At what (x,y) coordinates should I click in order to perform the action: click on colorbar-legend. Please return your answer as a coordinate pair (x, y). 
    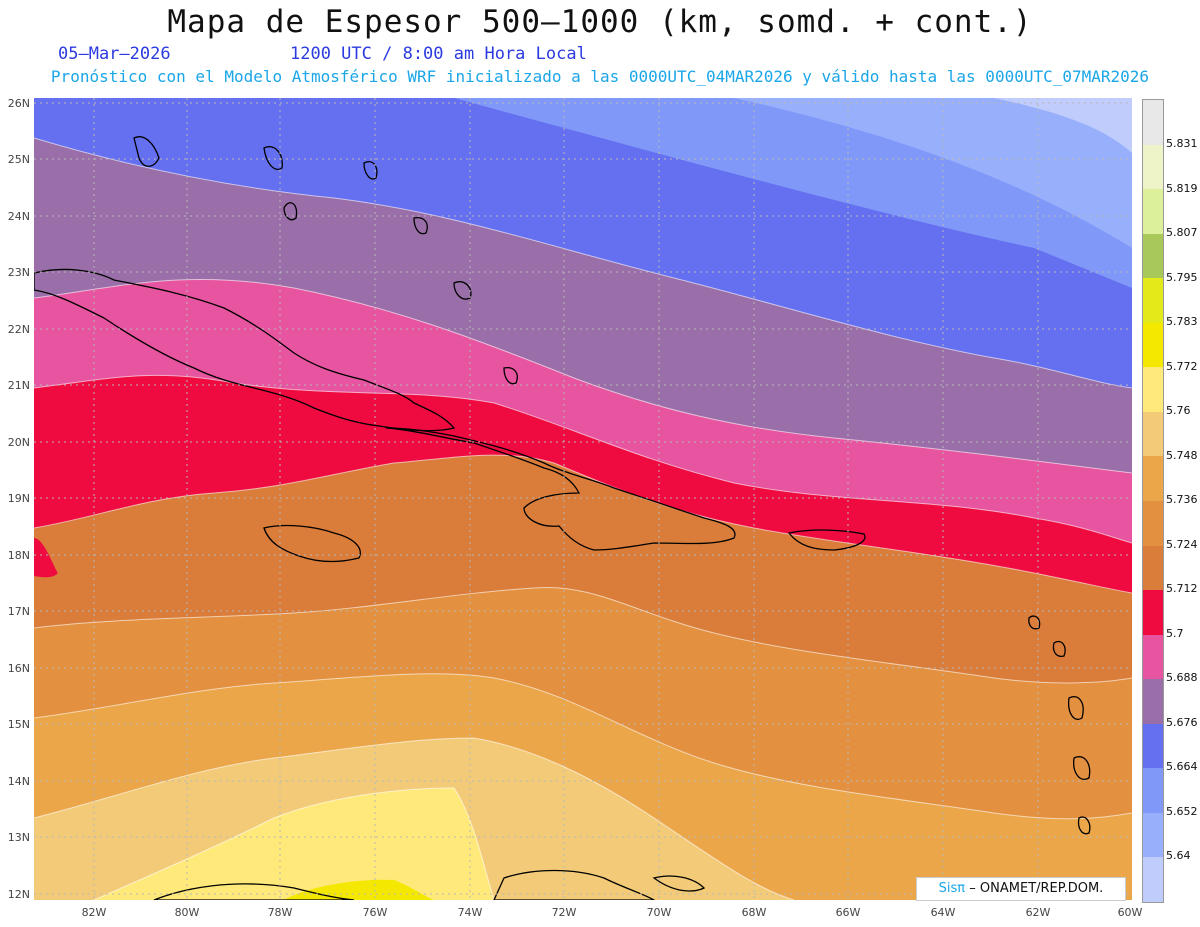
    Looking at the image, I should click on (1153, 501).